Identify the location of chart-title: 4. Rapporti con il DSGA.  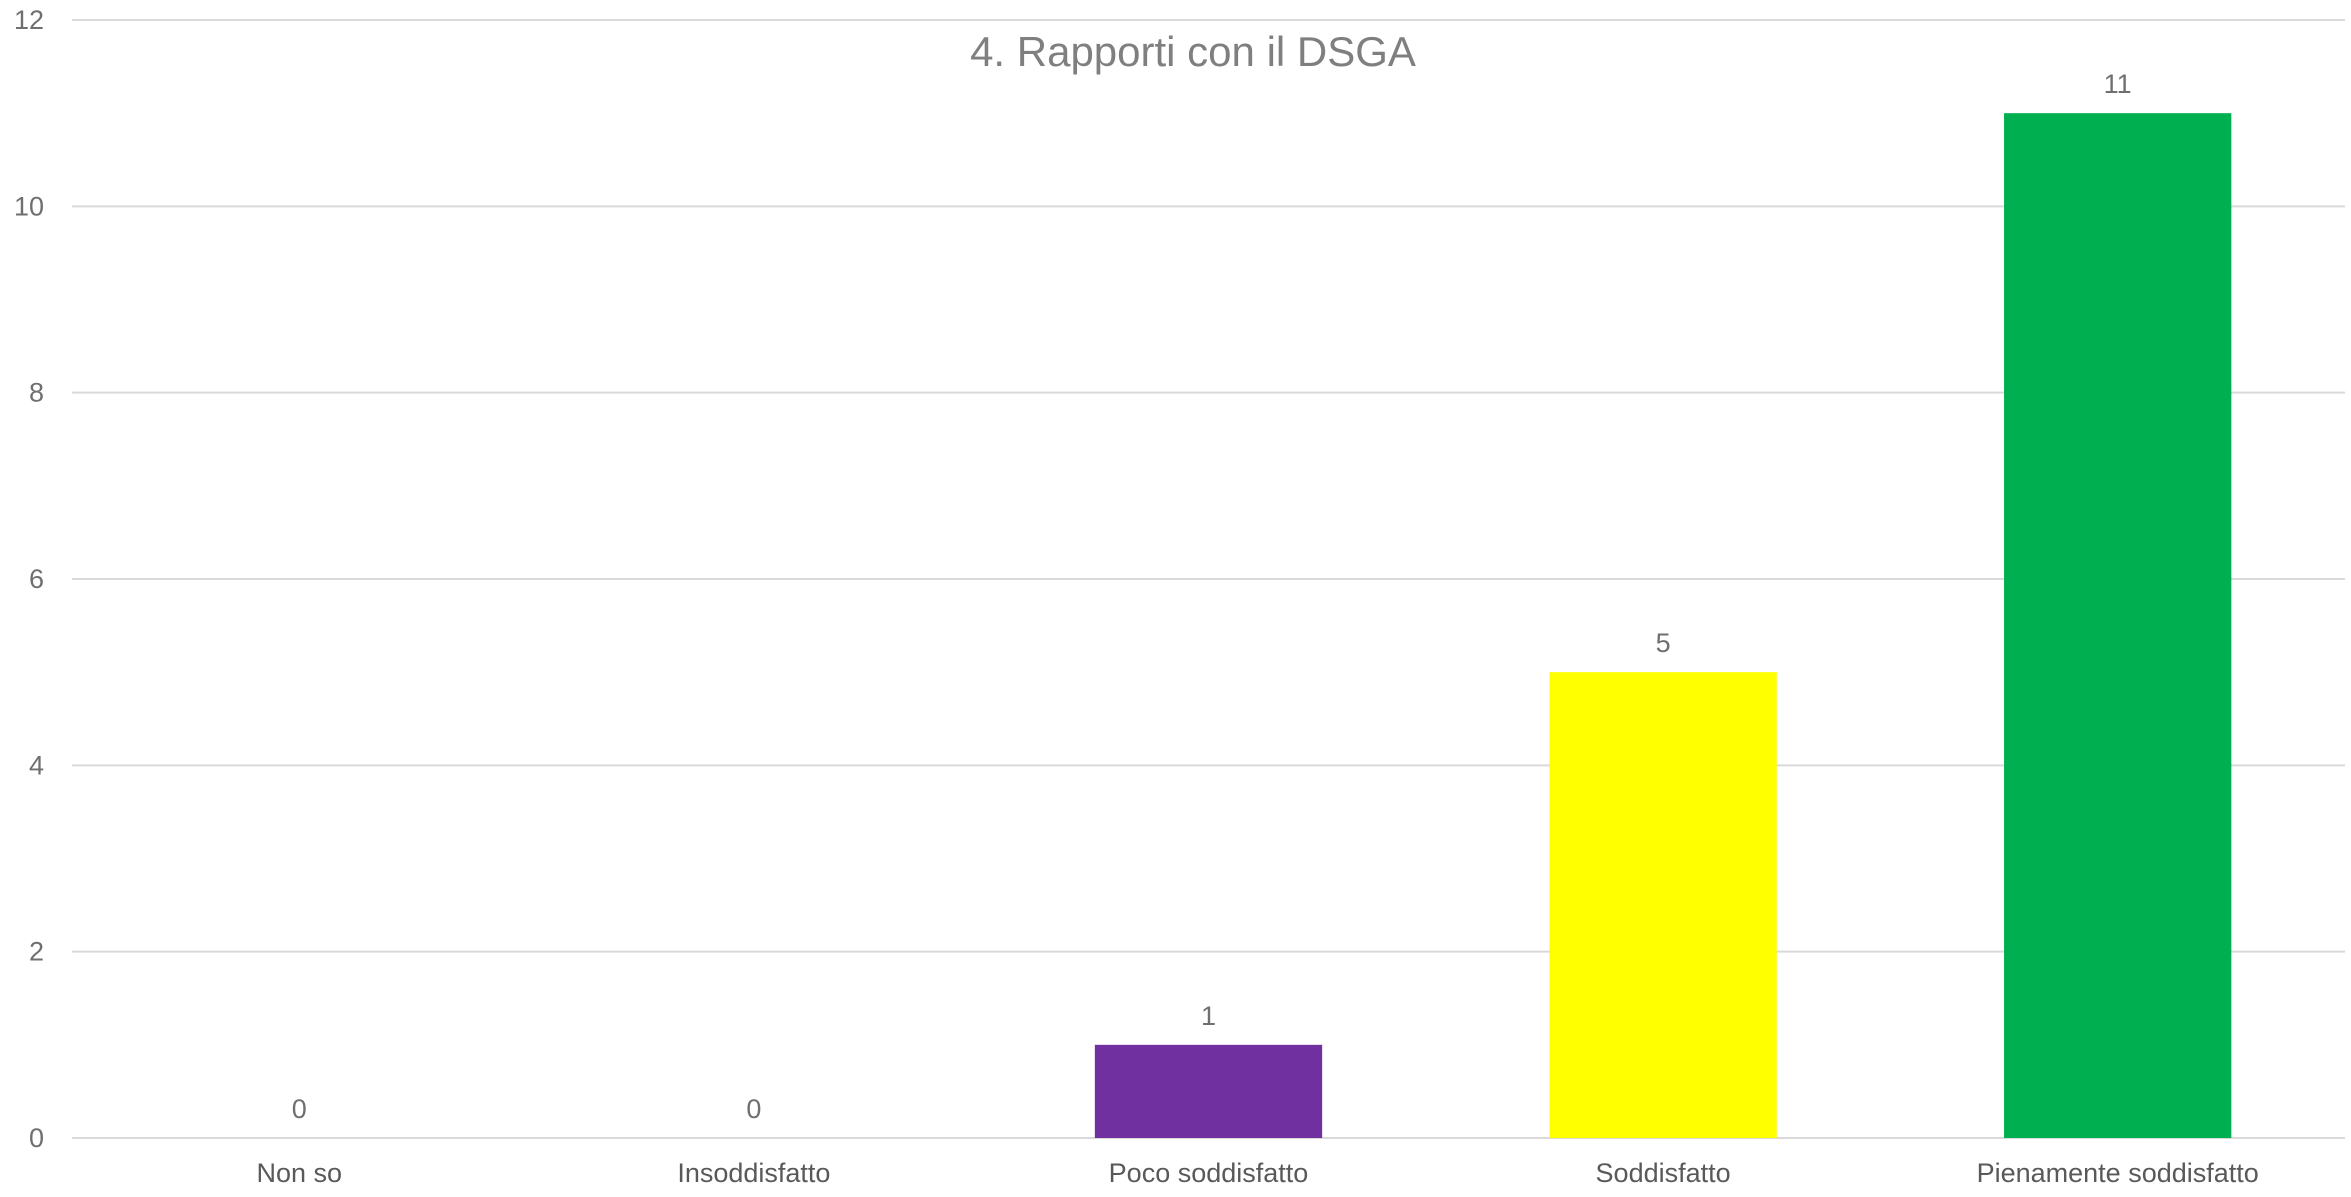
(1193, 51).